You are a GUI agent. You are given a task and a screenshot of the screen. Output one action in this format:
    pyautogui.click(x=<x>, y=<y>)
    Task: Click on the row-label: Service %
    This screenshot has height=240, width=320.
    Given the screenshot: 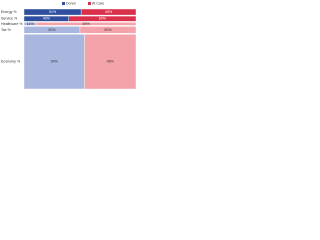 What is the action you would take?
    pyautogui.click(x=9, y=19)
    